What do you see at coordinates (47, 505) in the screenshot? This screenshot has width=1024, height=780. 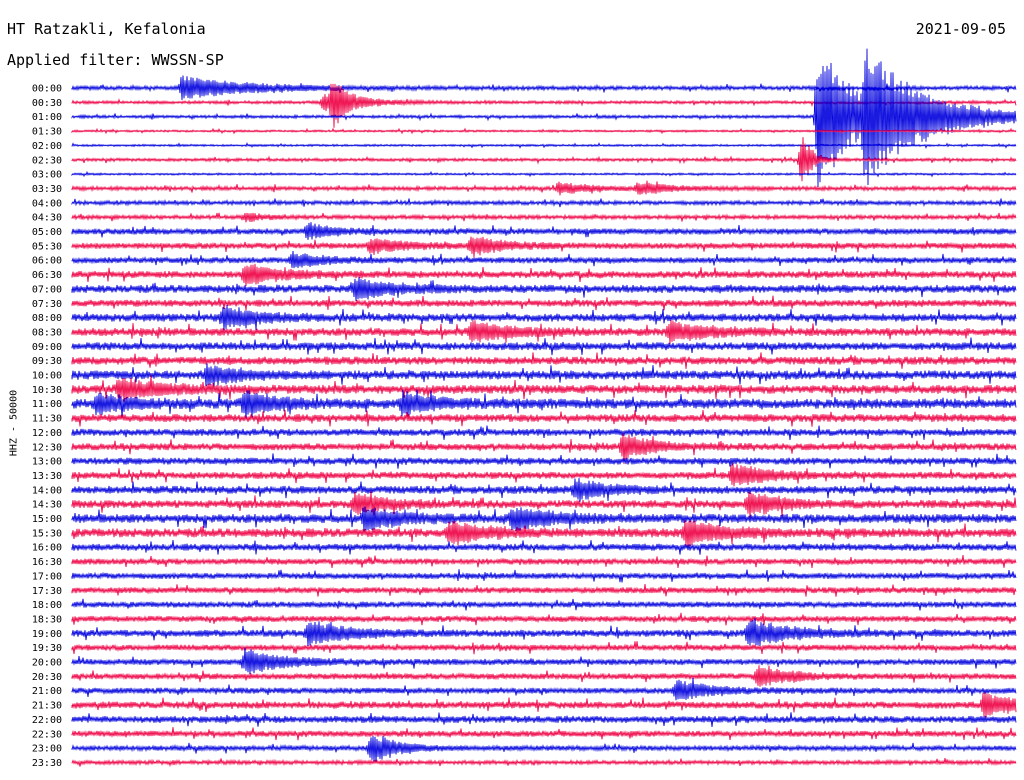 I see `row-time-label: 14:30` at bounding box center [47, 505].